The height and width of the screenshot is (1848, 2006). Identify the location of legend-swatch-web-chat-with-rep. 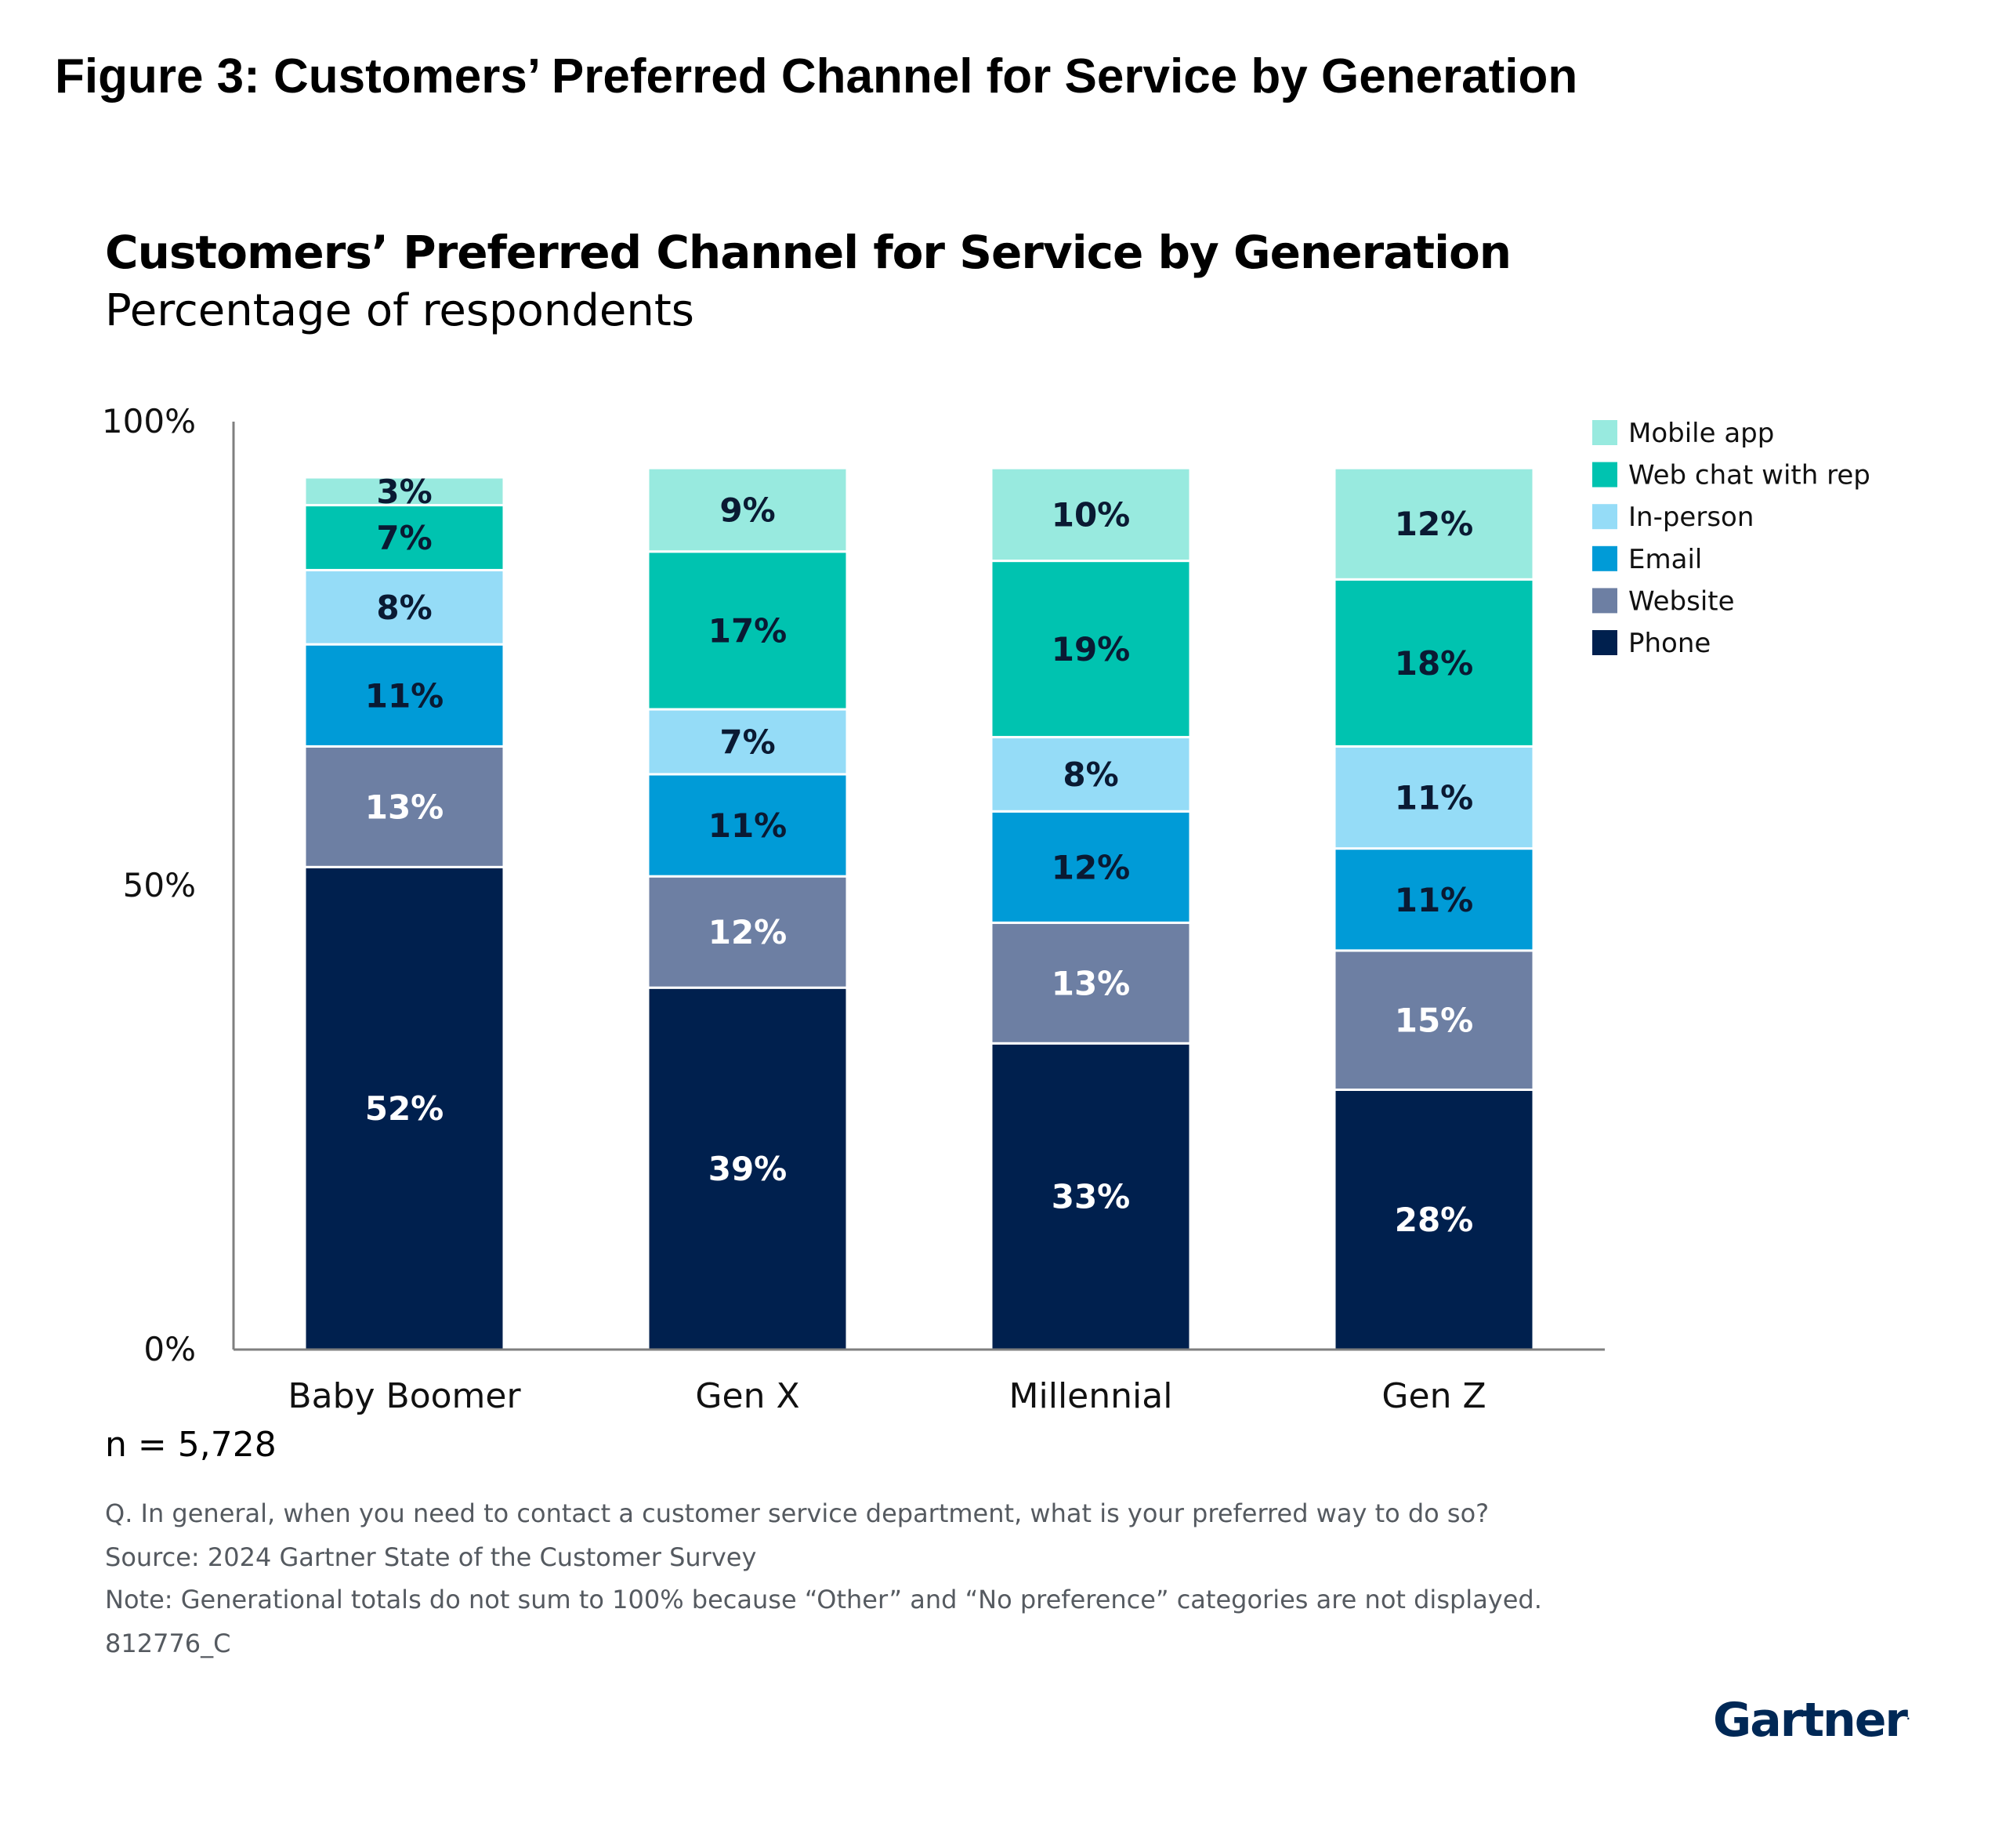
(1604, 475).